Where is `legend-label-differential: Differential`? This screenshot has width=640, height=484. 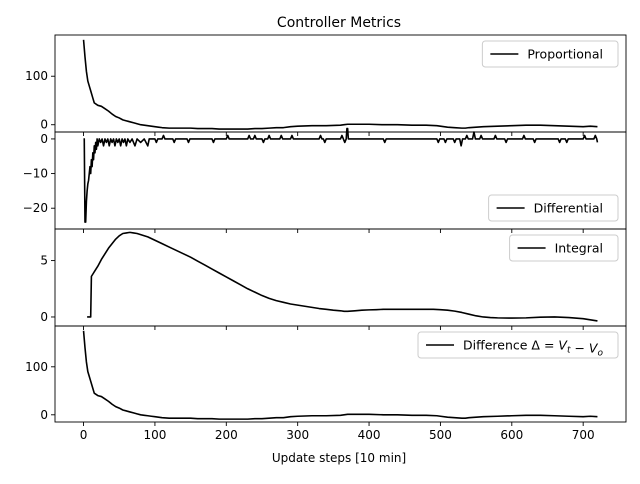
legend-label-differential: Differential is located at coordinates (568, 208).